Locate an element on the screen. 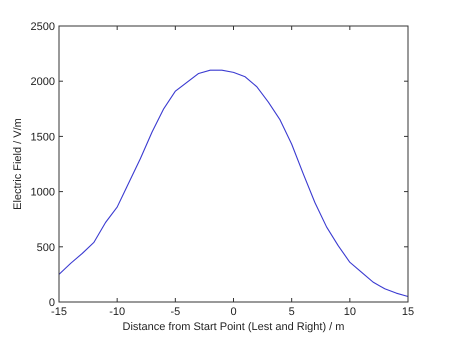 The height and width of the screenshot is (338, 450). y-tick-label: 2000 is located at coordinates (42, 82).